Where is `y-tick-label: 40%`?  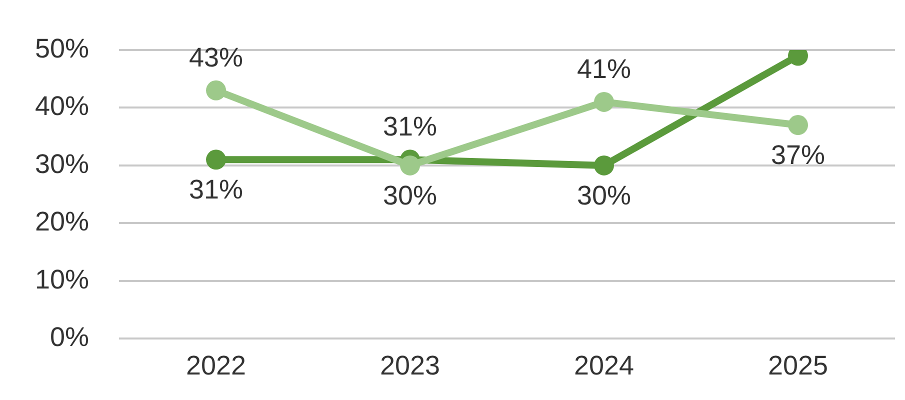 y-tick-label: 40% is located at coordinates (62, 106).